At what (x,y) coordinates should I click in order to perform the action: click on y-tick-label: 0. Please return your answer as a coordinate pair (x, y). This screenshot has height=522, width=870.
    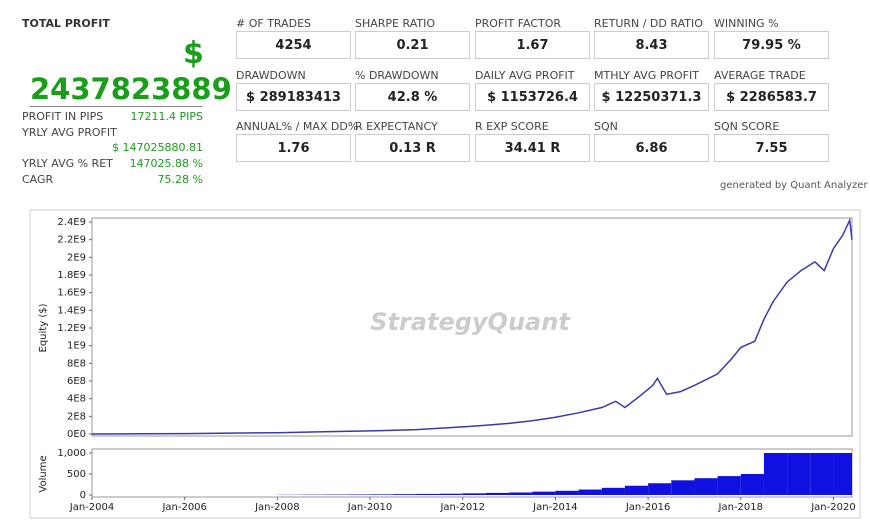
    Looking at the image, I should click on (83, 495).